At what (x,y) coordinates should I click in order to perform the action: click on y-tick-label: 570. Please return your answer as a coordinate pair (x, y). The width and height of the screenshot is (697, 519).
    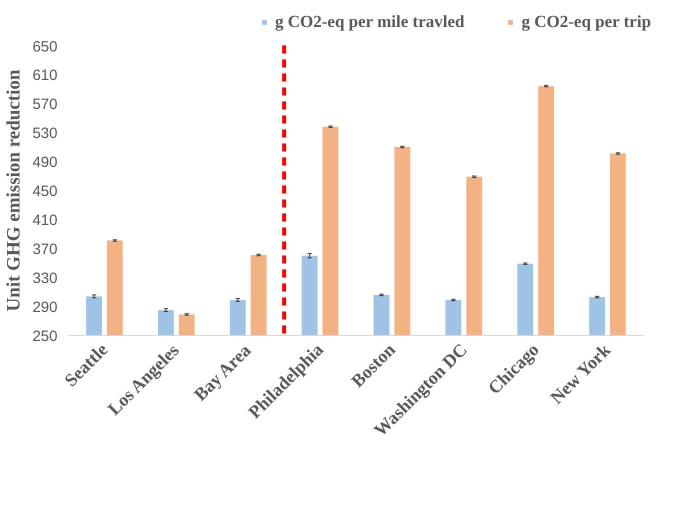
    Looking at the image, I should click on (45, 104).